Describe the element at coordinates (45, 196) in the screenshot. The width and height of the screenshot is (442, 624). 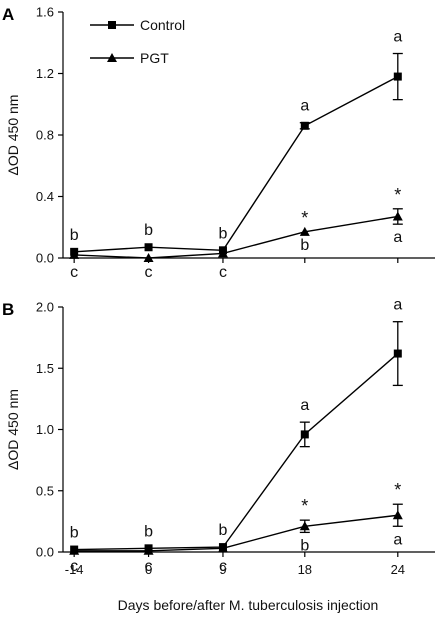
I see `y-tick-label: 0.4` at that location.